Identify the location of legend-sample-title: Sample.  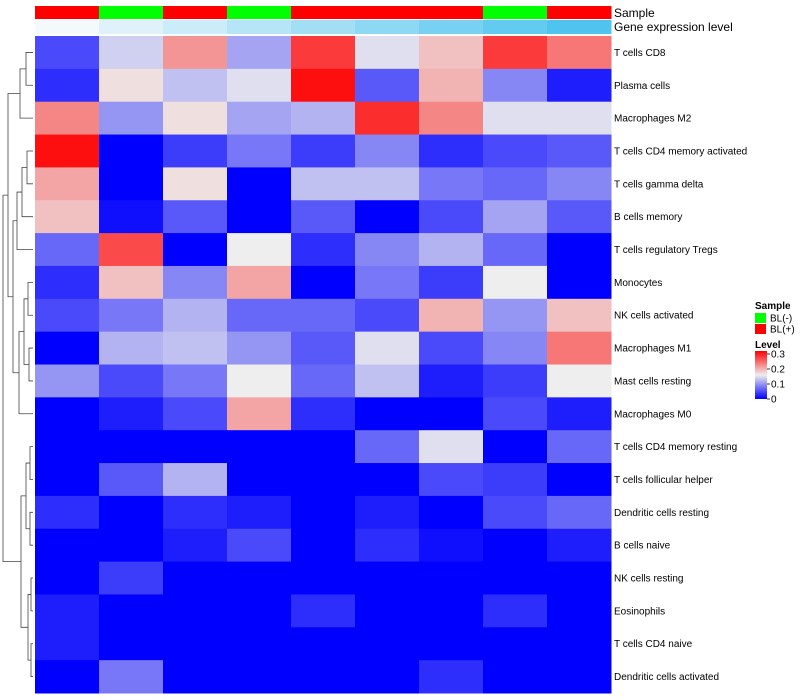
(773, 306).